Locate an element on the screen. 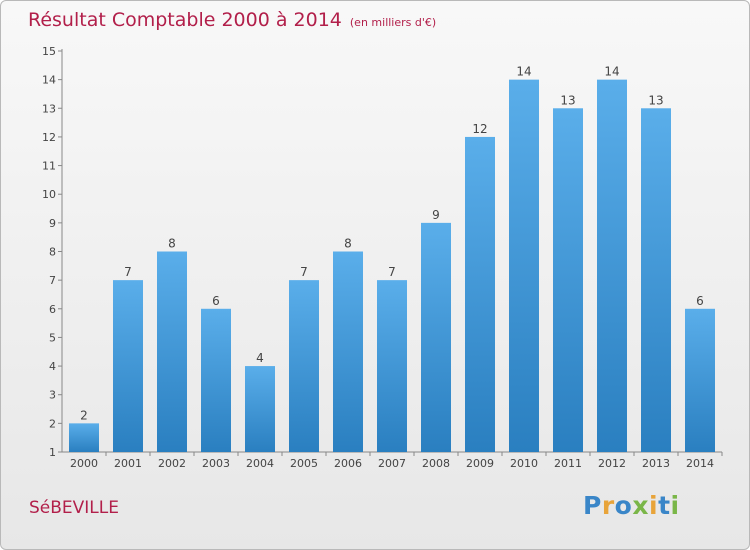 The image size is (750, 550). bar-2013 is located at coordinates (656, 280).